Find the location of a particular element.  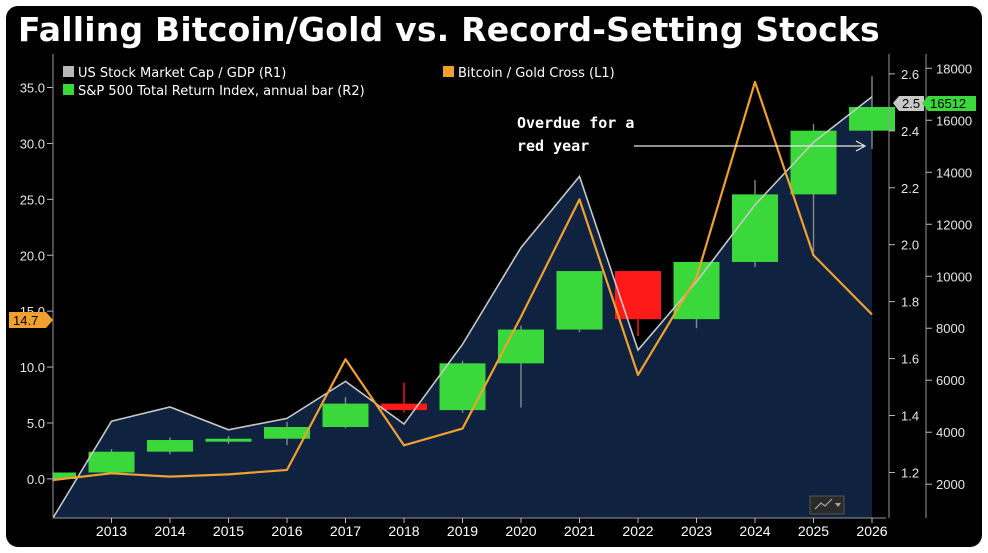

annotation-arrow-head is located at coordinates (861, 146).